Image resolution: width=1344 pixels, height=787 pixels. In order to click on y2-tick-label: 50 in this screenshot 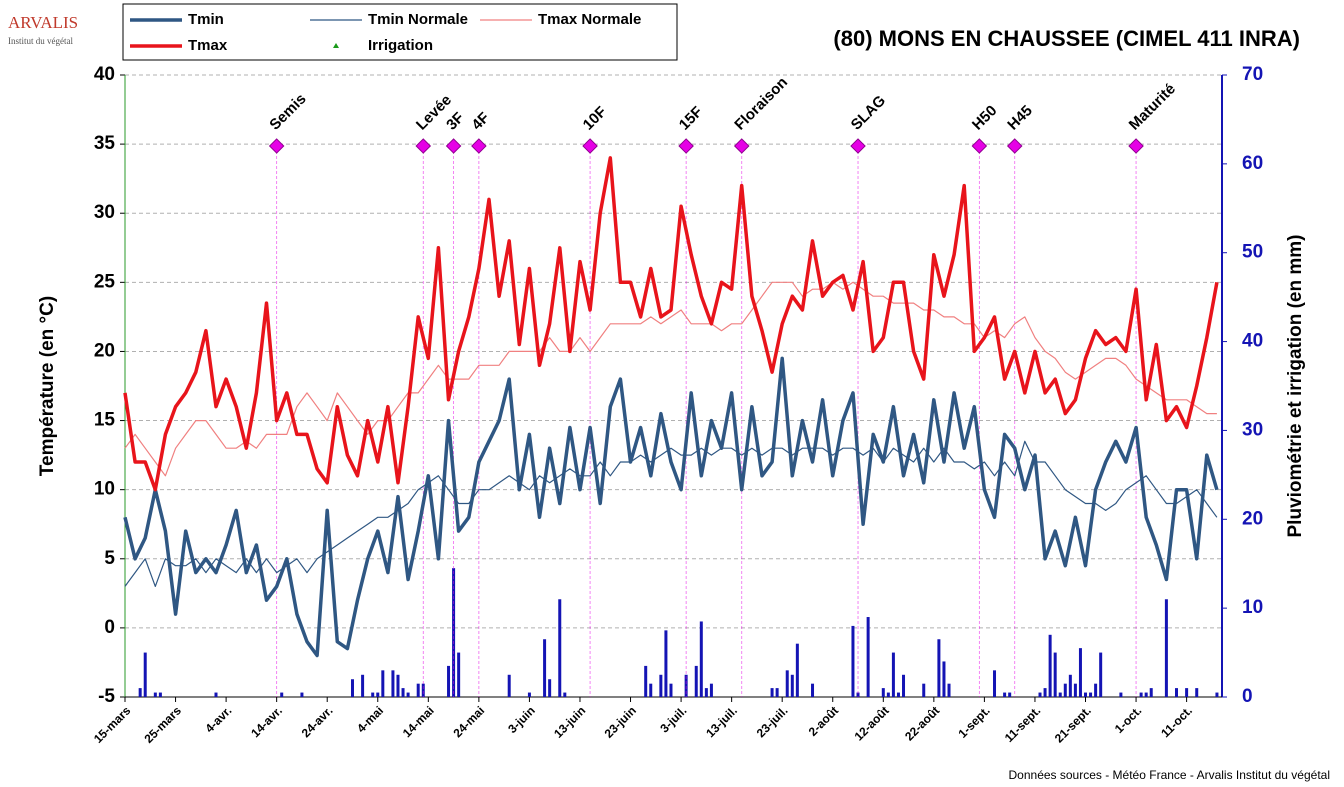, I will do `click(1252, 252)`.